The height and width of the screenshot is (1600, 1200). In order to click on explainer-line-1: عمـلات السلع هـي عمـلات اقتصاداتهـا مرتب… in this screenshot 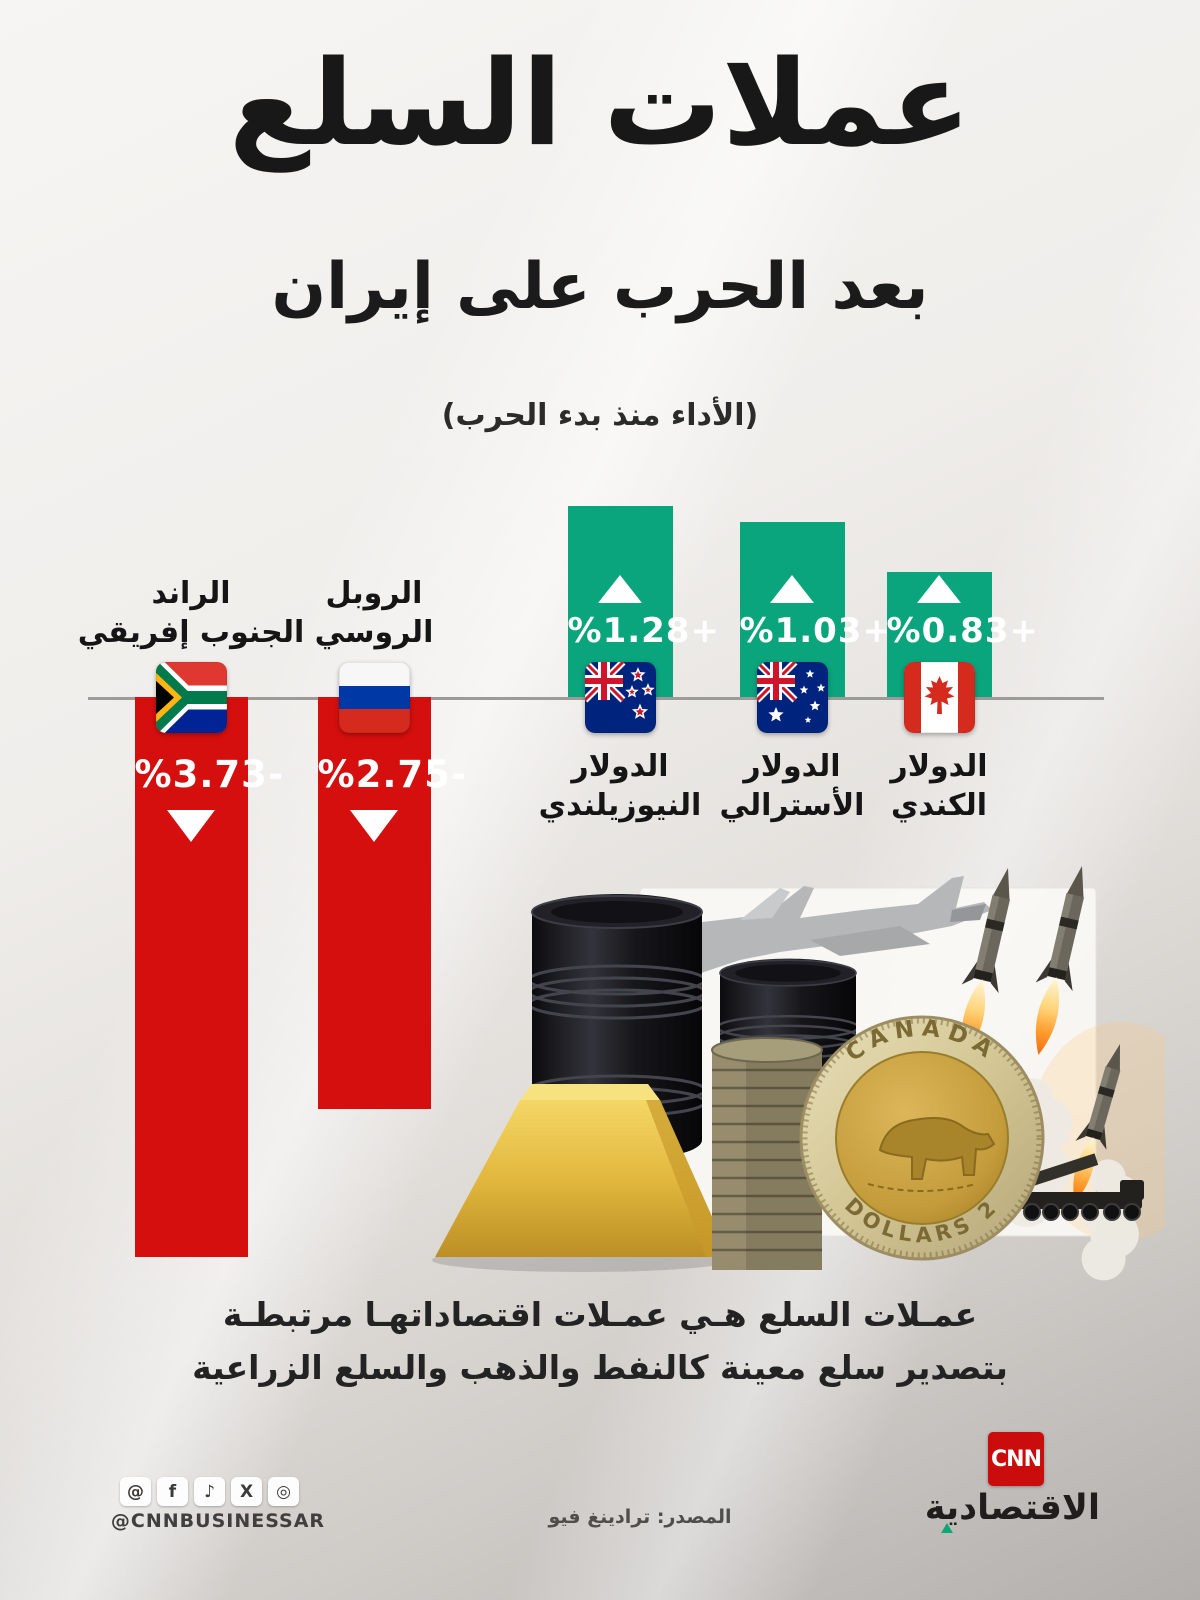, I will do `click(600, 1314)`.